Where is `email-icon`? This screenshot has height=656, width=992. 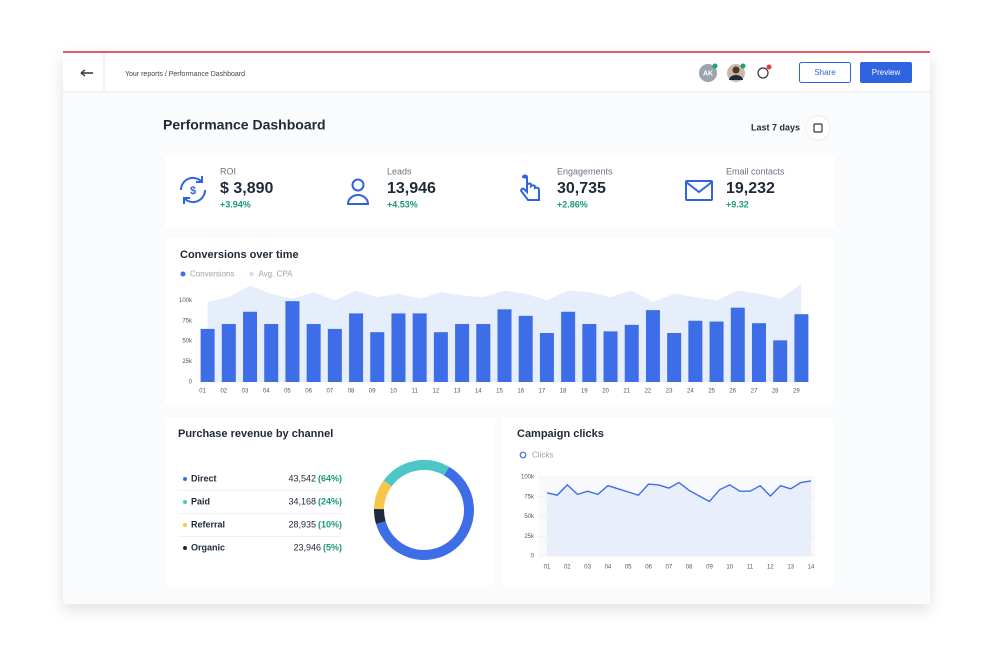
email-icon is located at coordinates (699, 190).